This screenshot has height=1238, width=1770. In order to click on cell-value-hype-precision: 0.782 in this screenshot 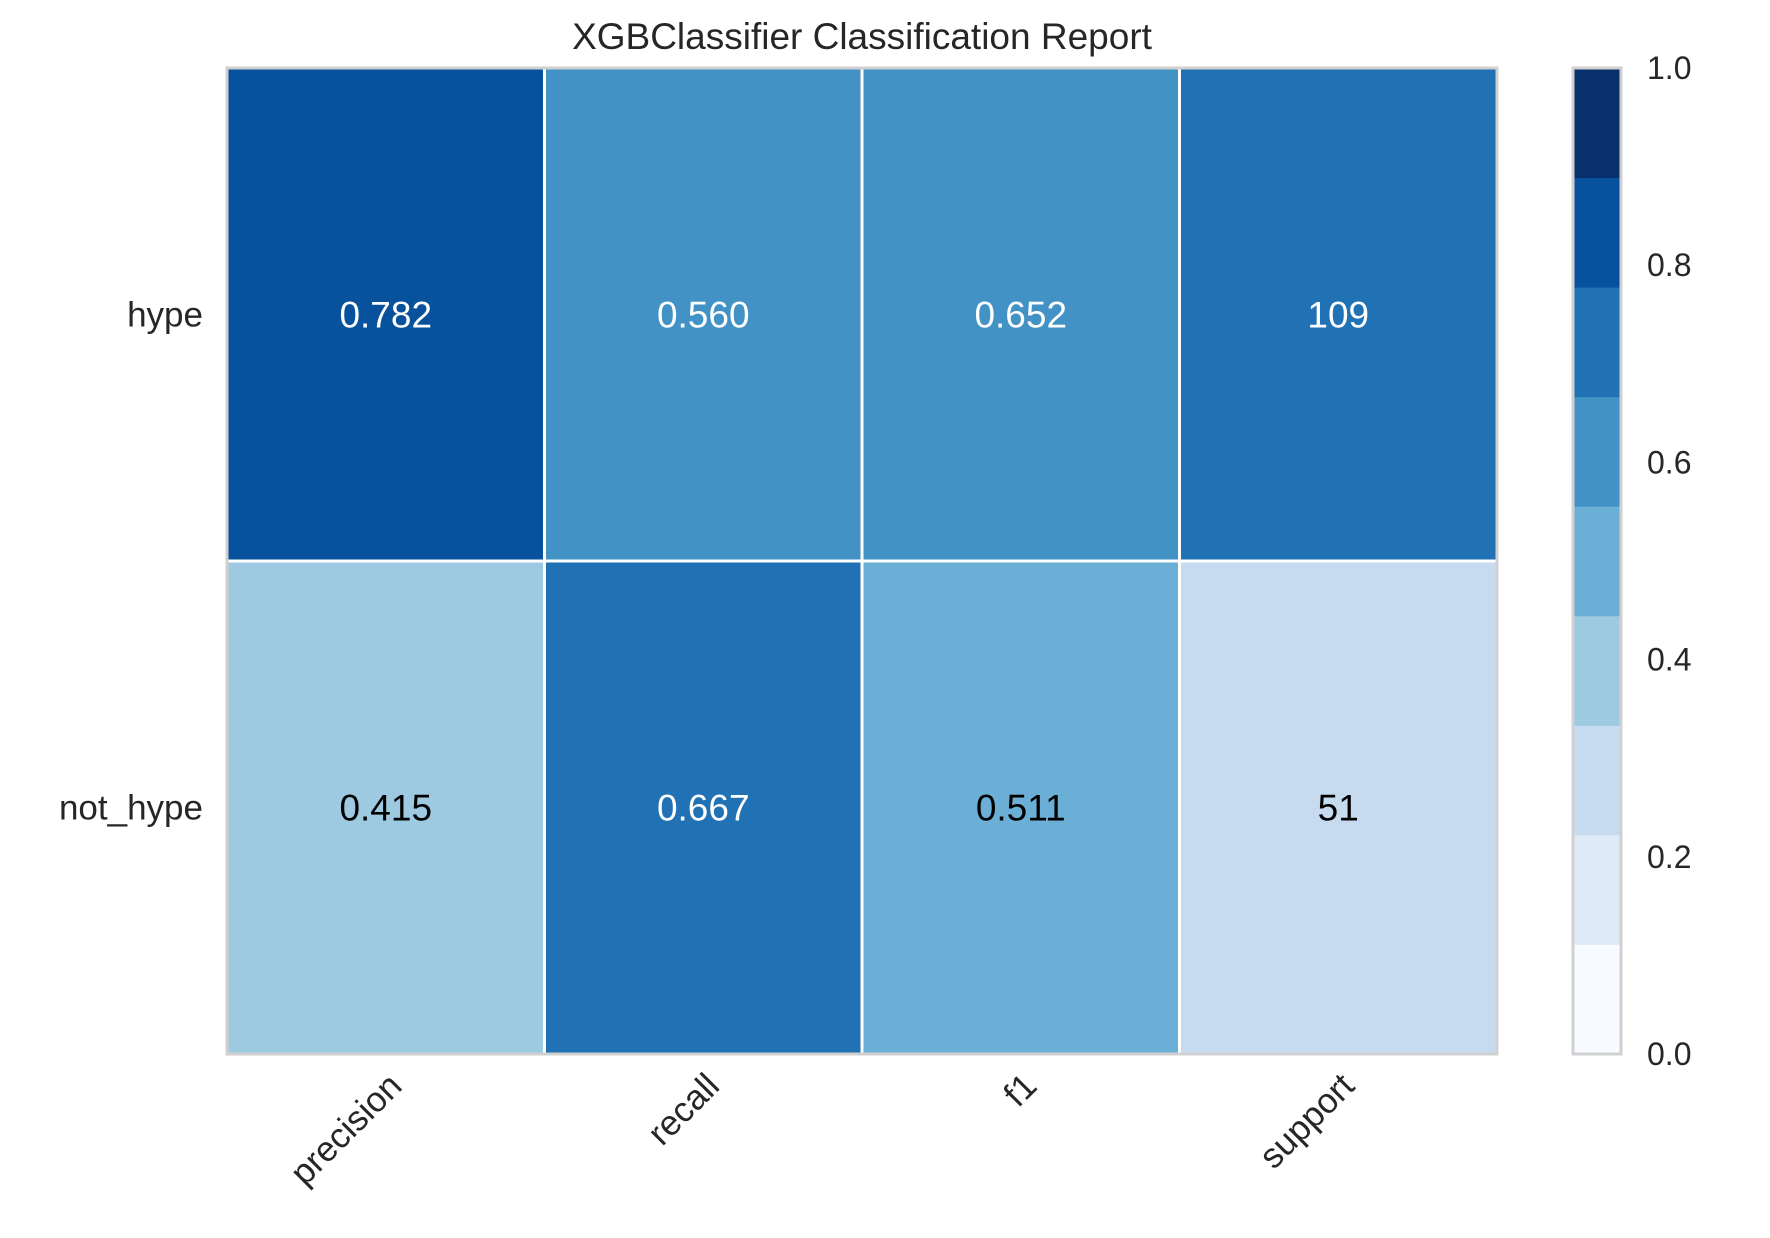, I will do `click(385, 315)`.